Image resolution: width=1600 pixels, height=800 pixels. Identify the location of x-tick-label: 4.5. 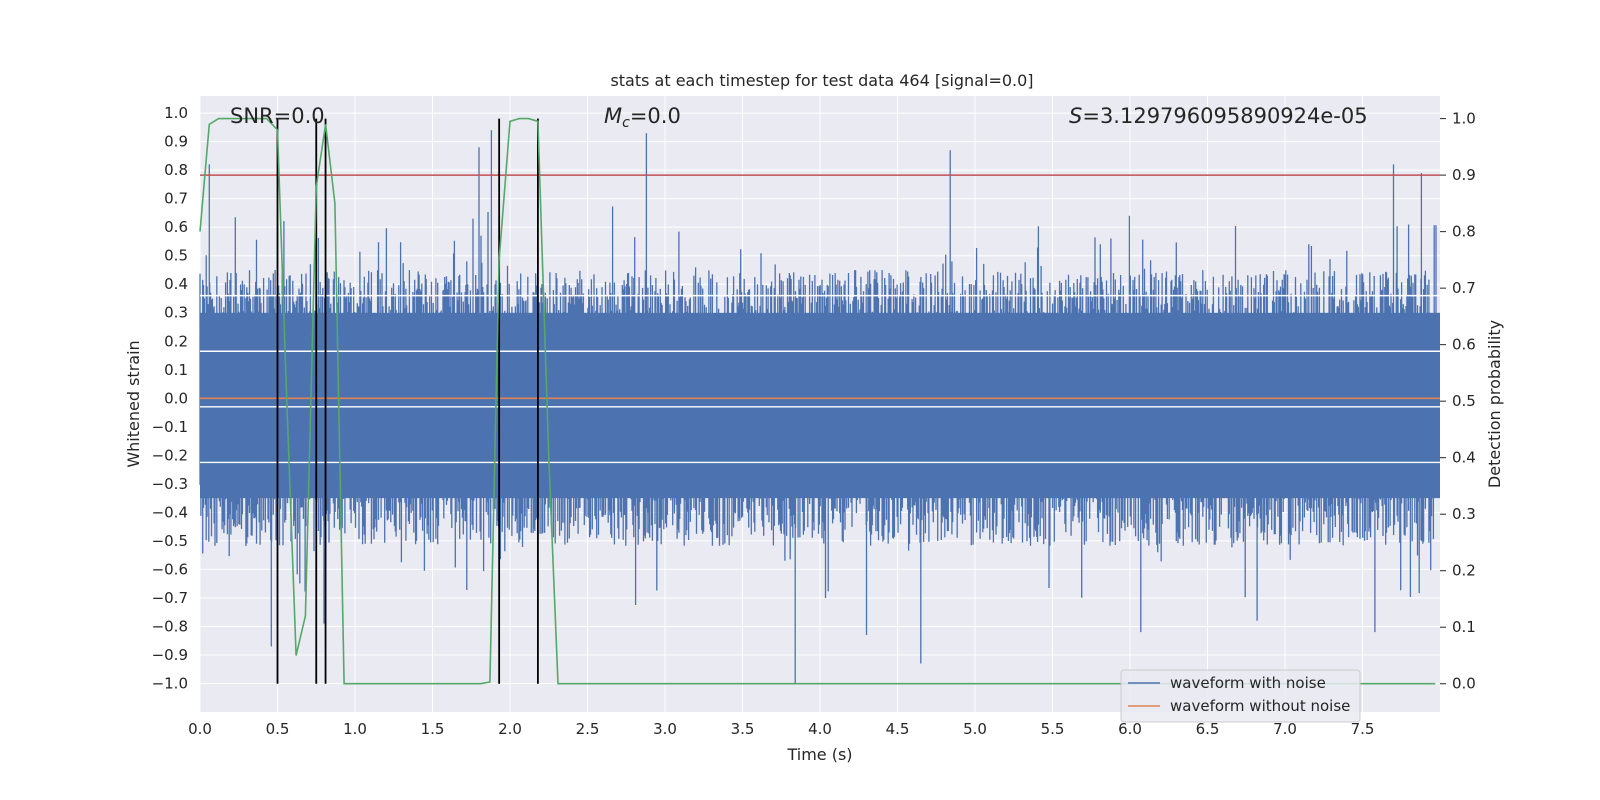
(898, 729).